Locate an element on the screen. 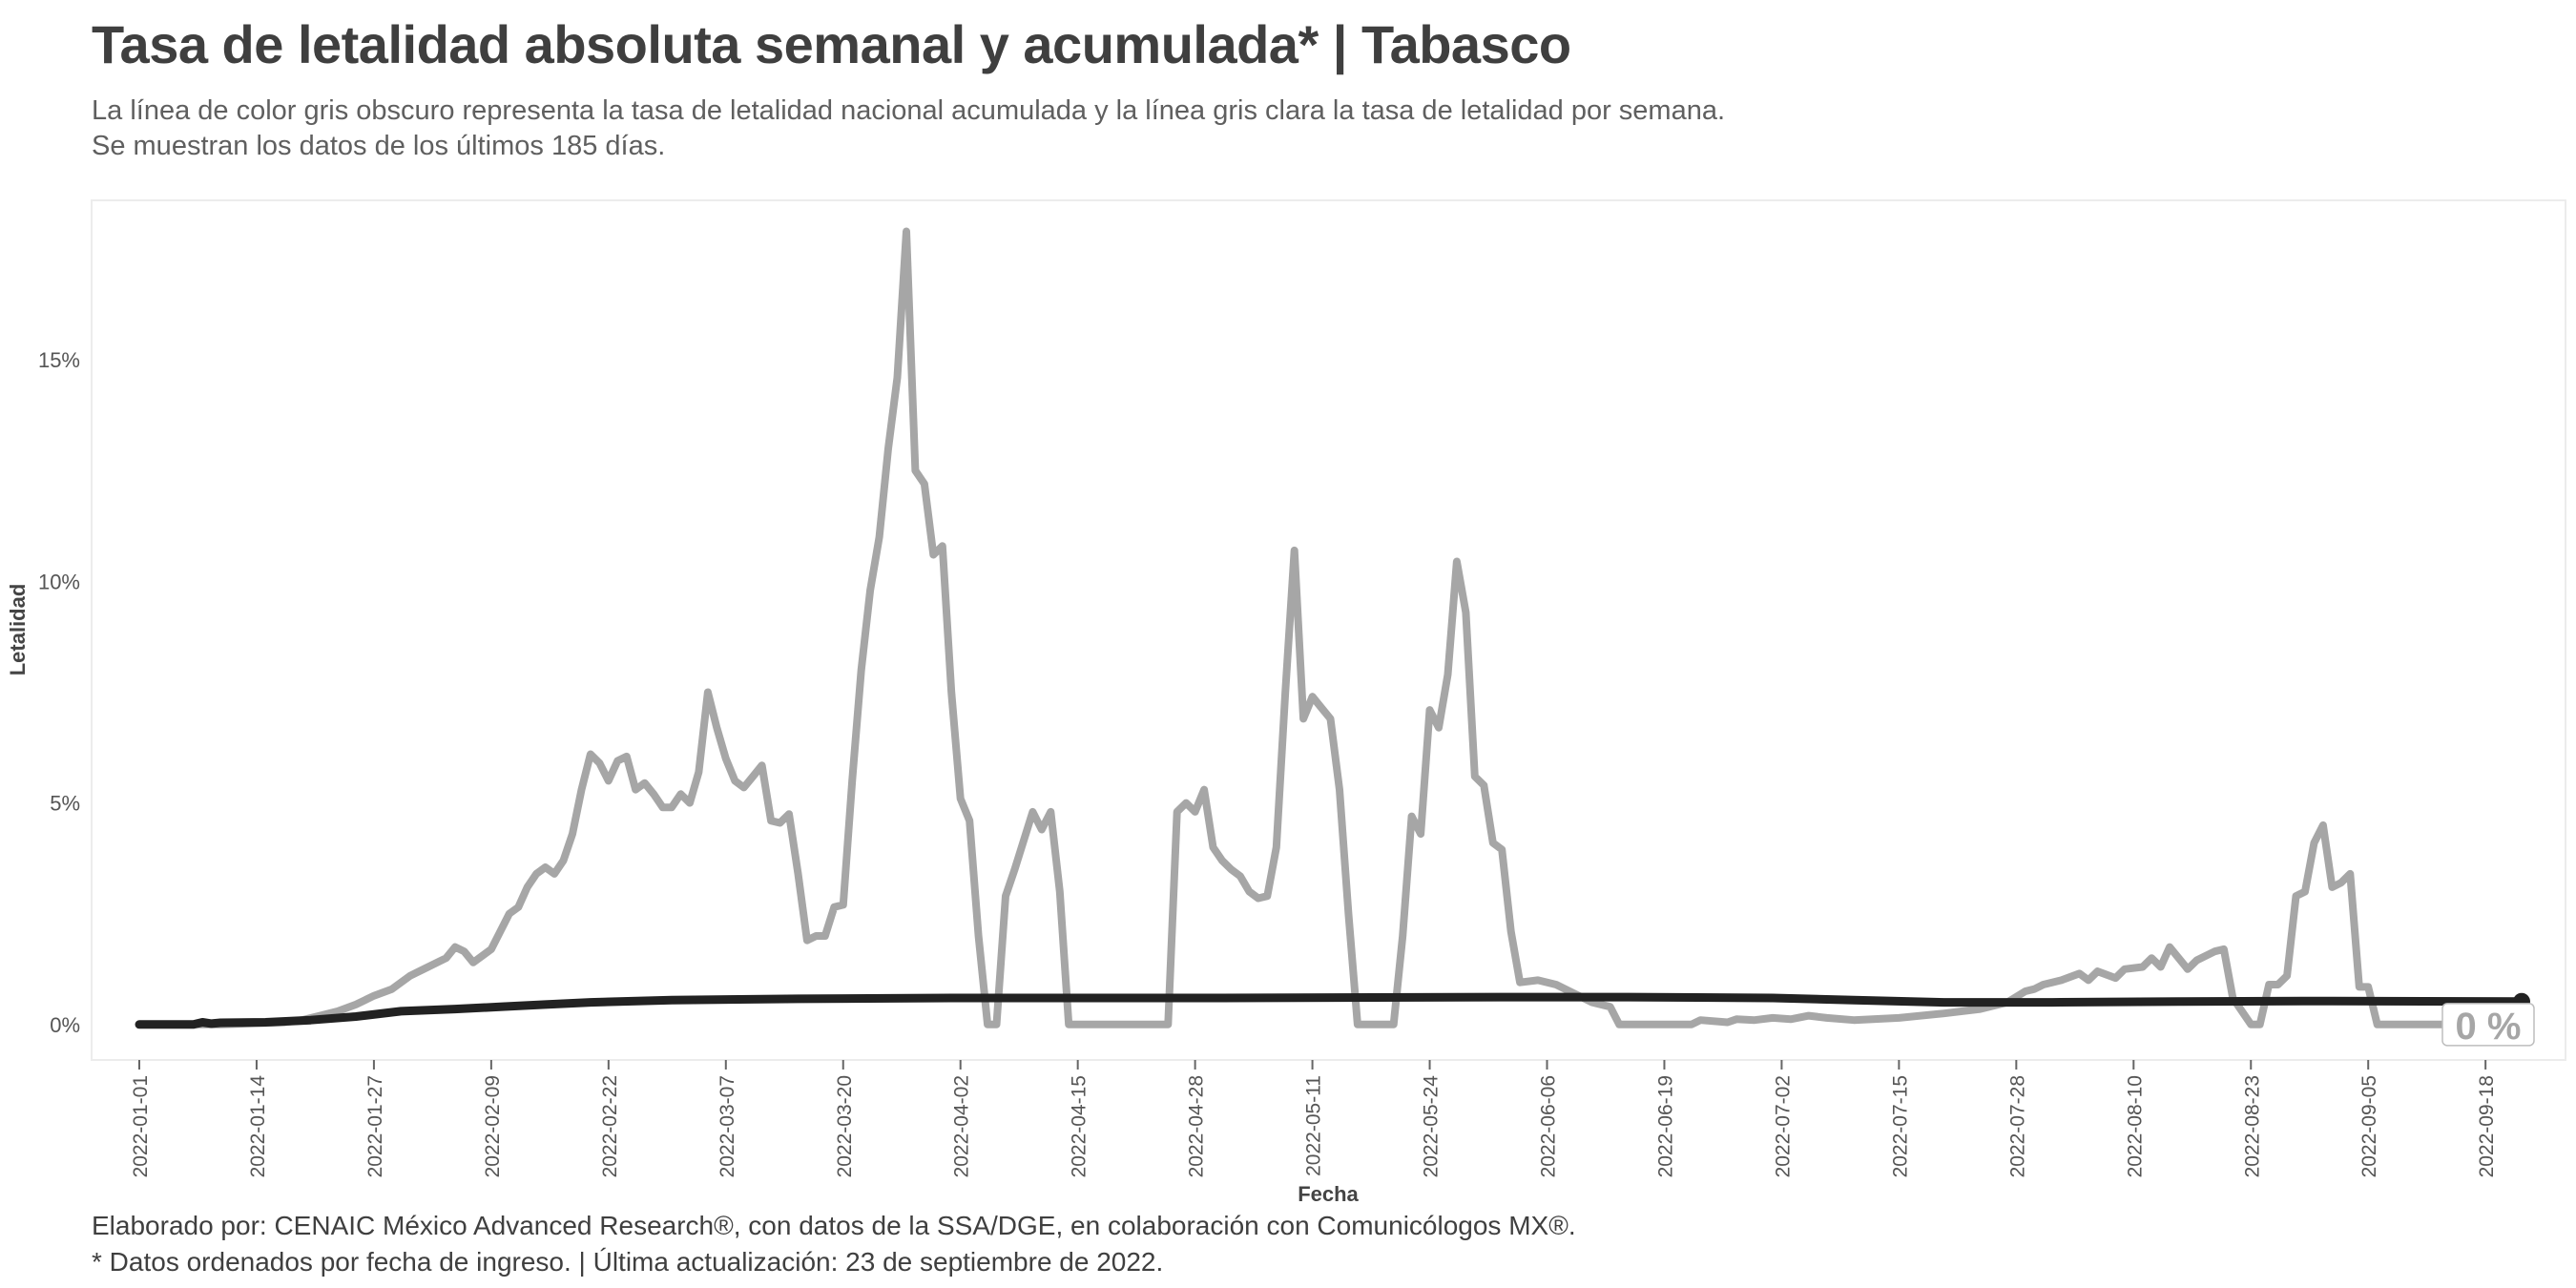 Image resolution: width=2576 pixels, height=1288 pixels. x-tick-label: 2022-05-24 is located at coordinates (1432, 1126).